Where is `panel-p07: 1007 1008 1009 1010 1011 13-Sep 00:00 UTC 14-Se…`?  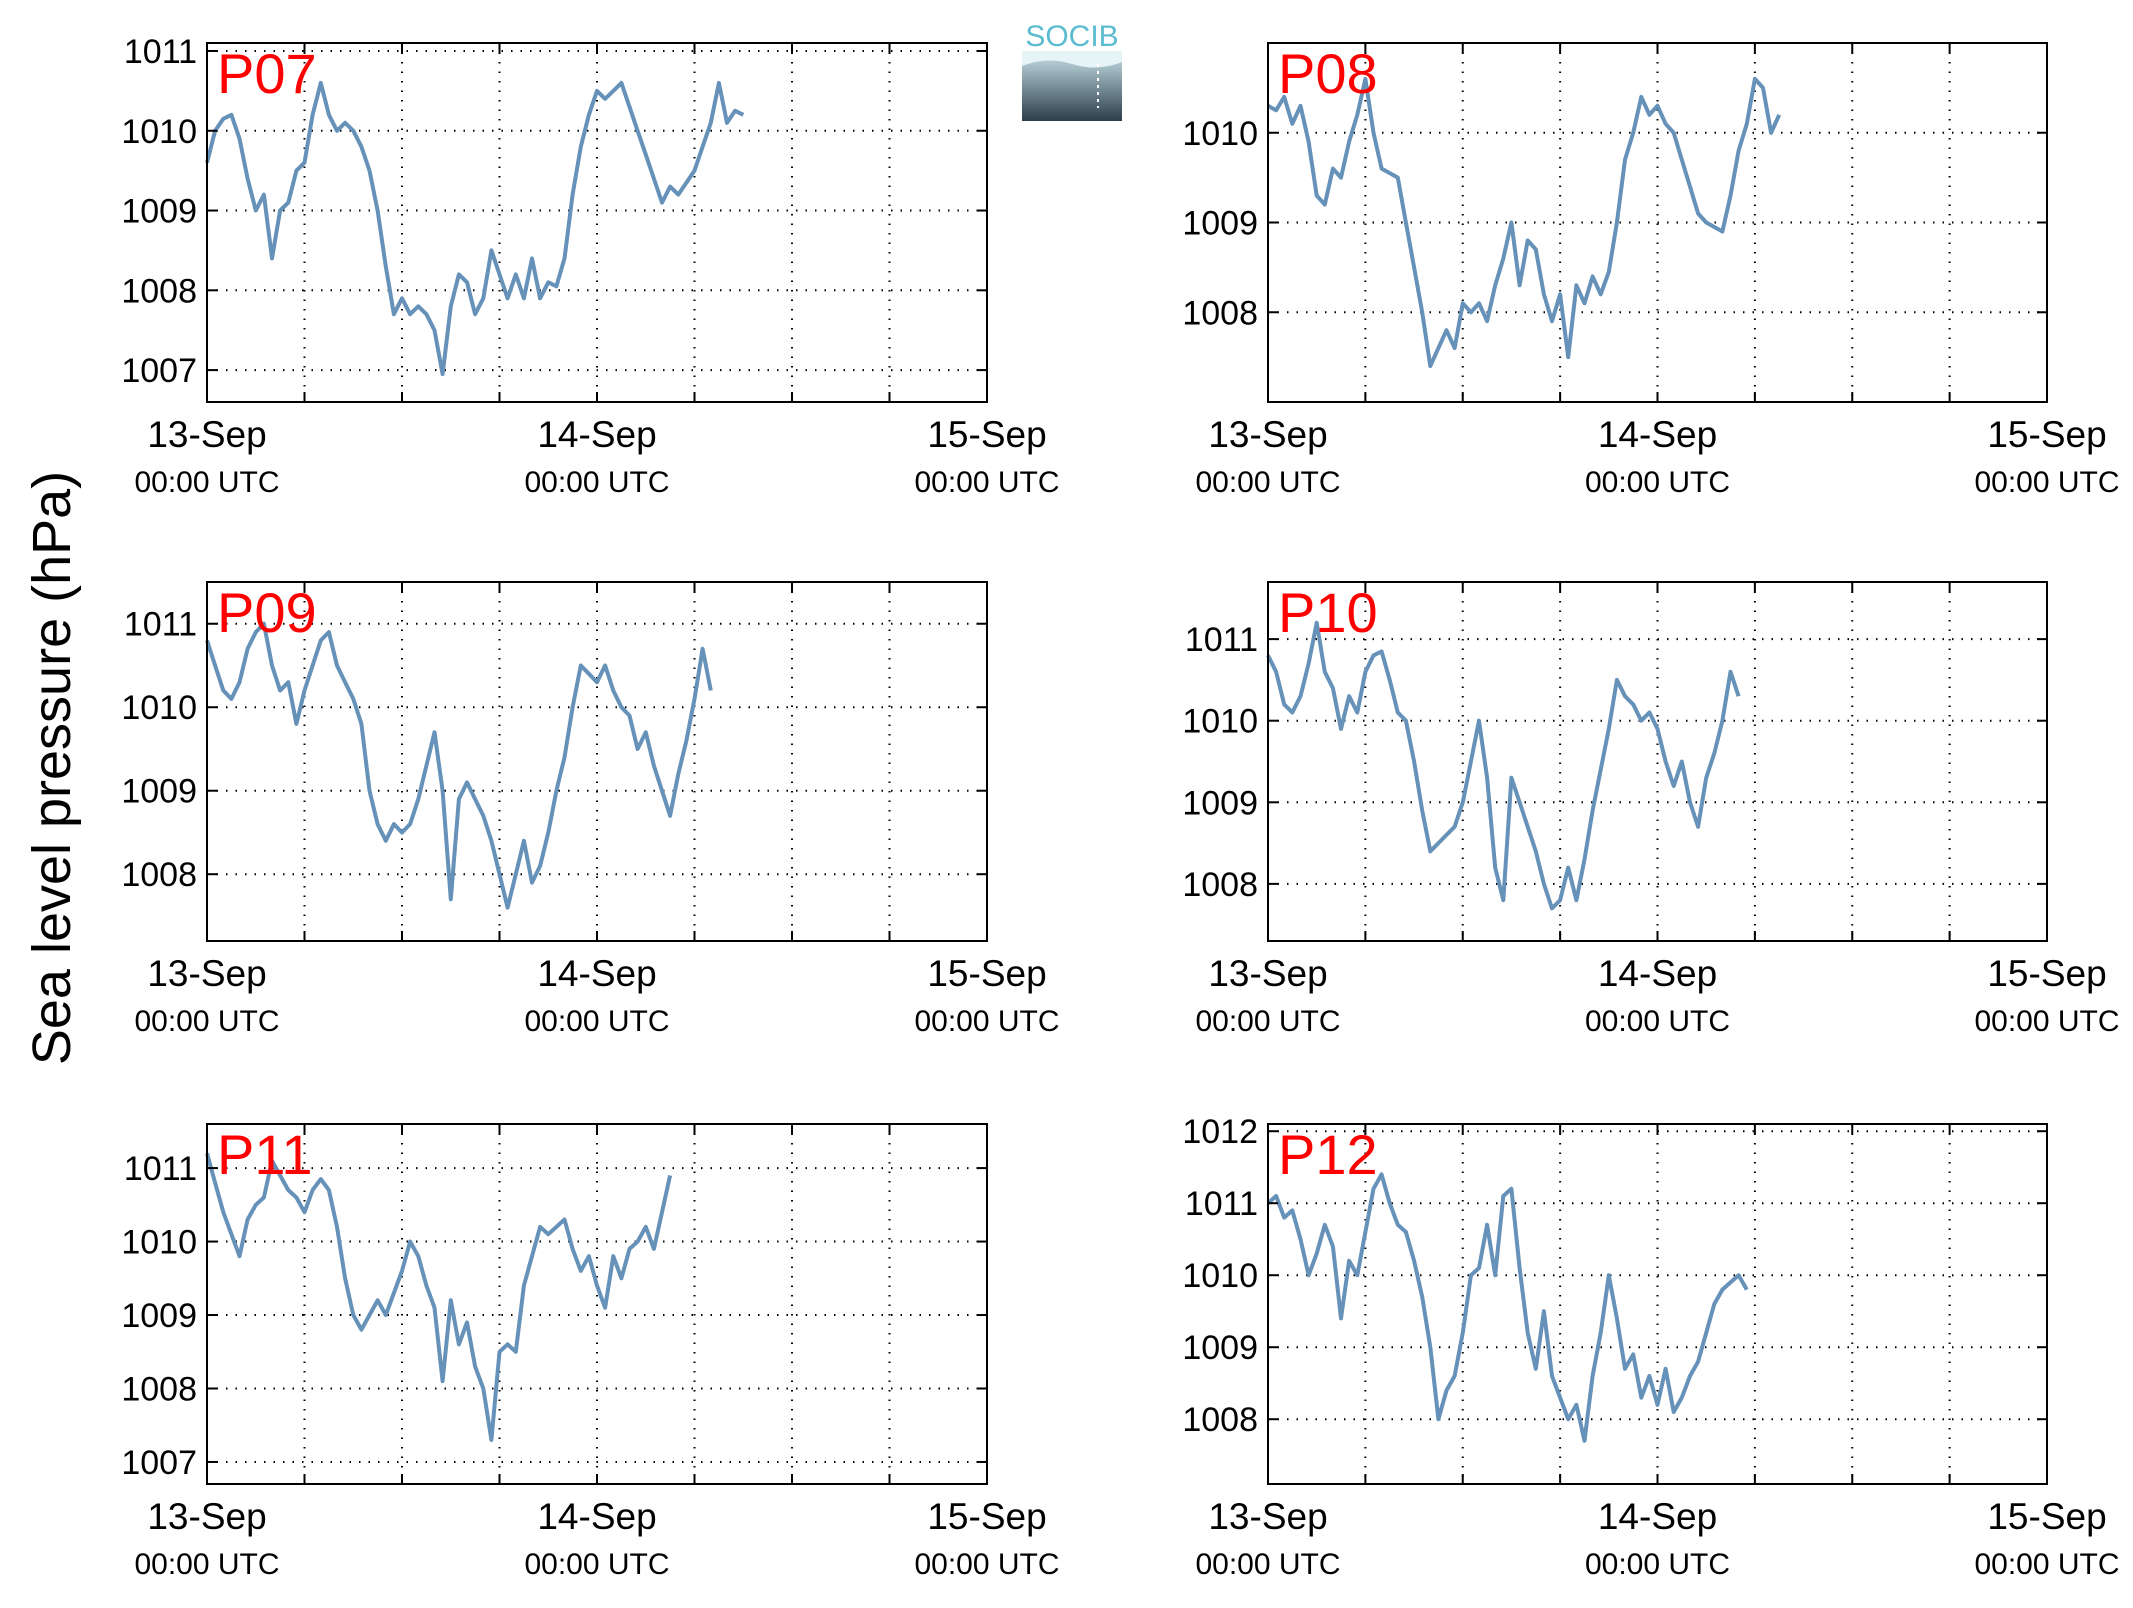
panel-p07: 1007 1008 1009 1010 1011 13-Sep 00:00 UTC 14-Se… is located at coordinates (590, 266).